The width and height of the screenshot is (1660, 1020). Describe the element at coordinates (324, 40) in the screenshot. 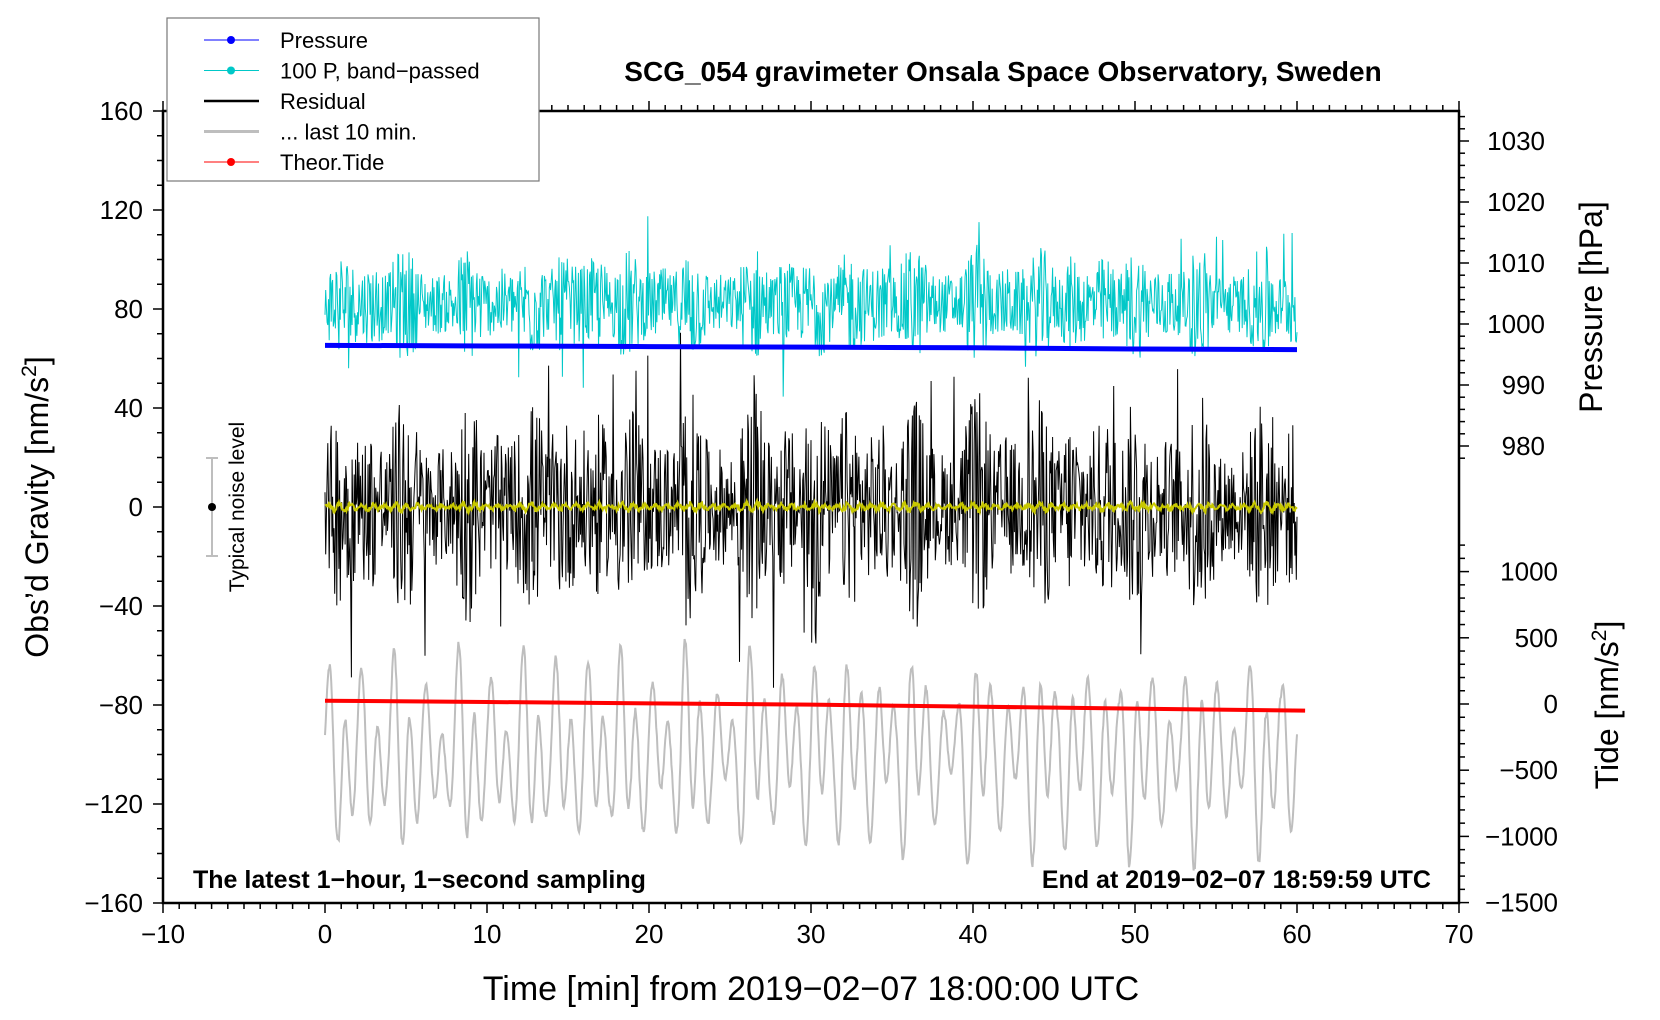

I see `legend-label: Pressure` at that location.